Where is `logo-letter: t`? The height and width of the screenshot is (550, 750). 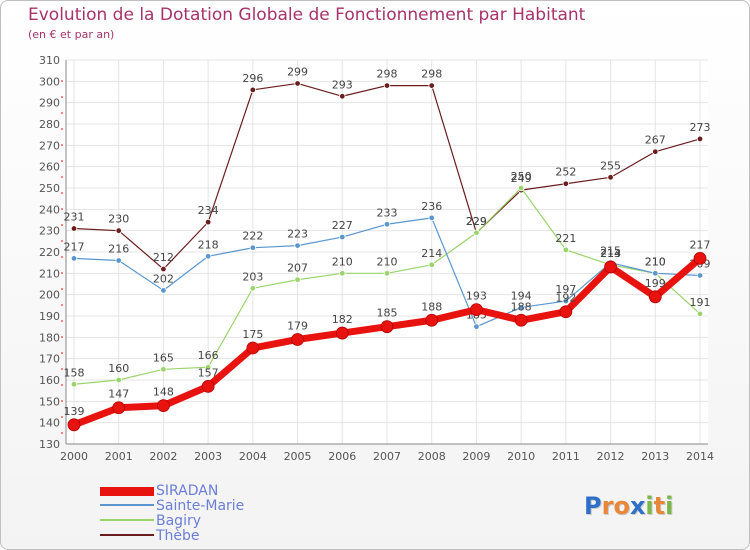
logo-letter: t is located at coordinates (659, 506).